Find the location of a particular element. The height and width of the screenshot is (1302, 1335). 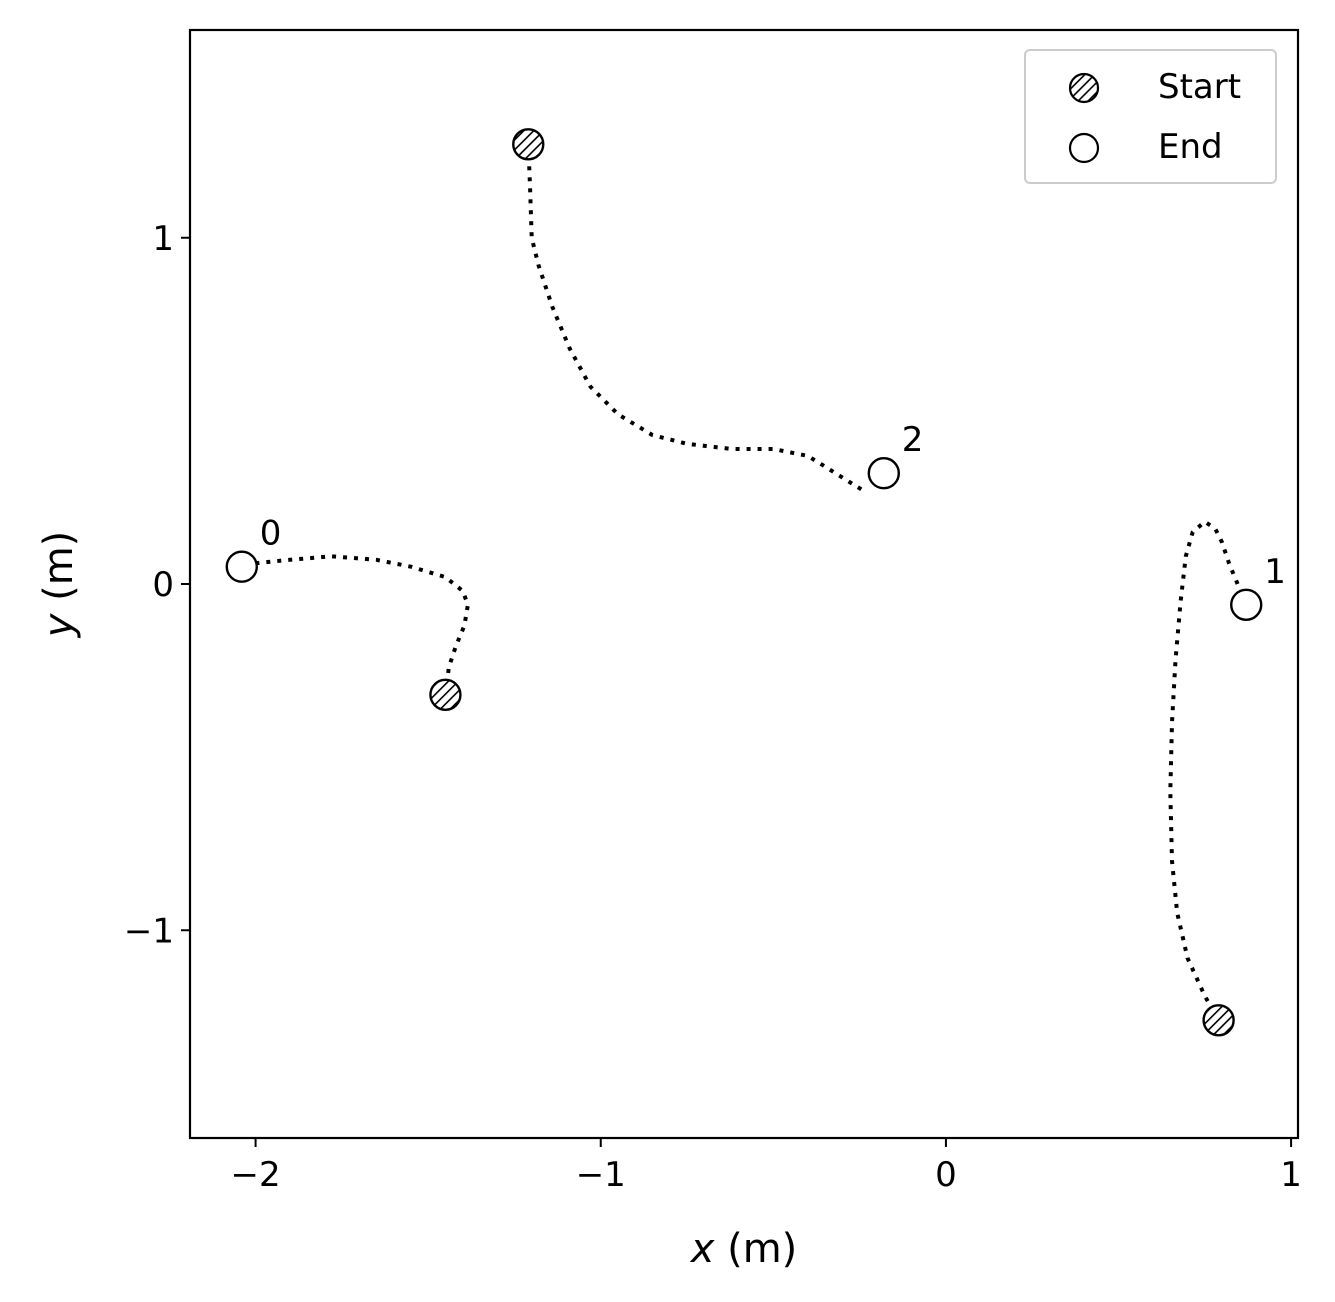

x-axis-label: x (m) is located at coordinates (743, 1249).